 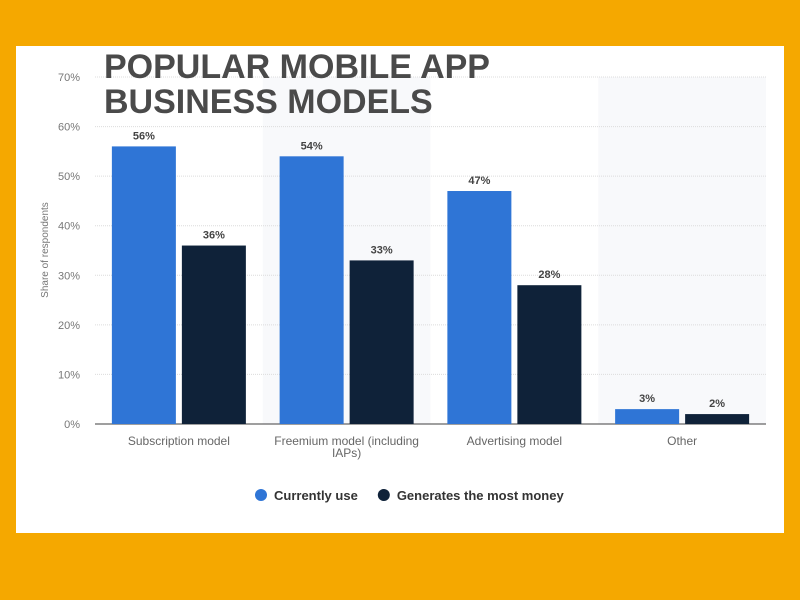 What do you see at coordinates (549, 275) in the screenshot?
I see `data-label: 28%` at bounding box center [549, 275].